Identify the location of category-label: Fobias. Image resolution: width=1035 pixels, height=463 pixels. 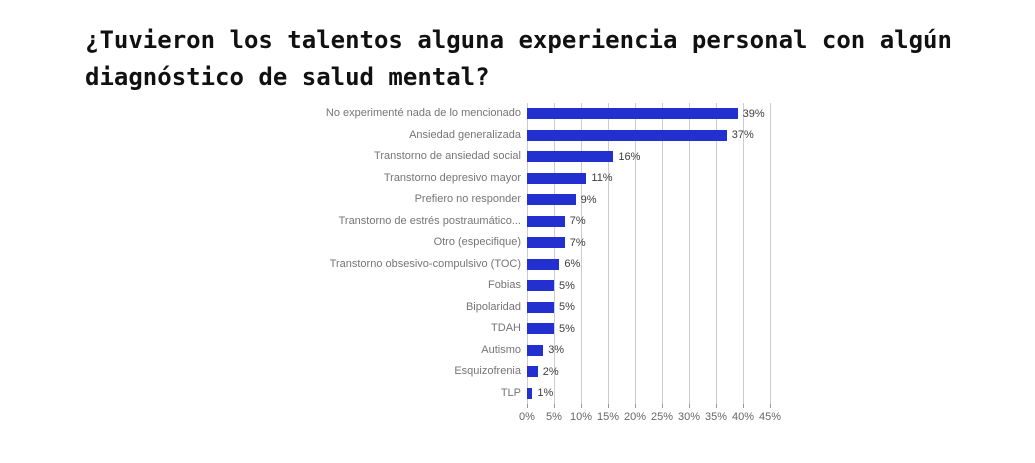
(504, 285).